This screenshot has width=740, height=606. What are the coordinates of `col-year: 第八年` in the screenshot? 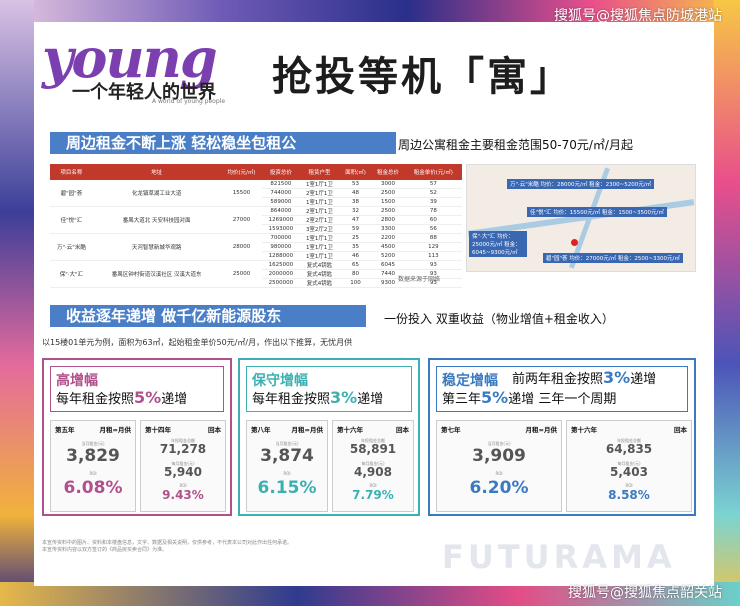 It's located at (261, 430).